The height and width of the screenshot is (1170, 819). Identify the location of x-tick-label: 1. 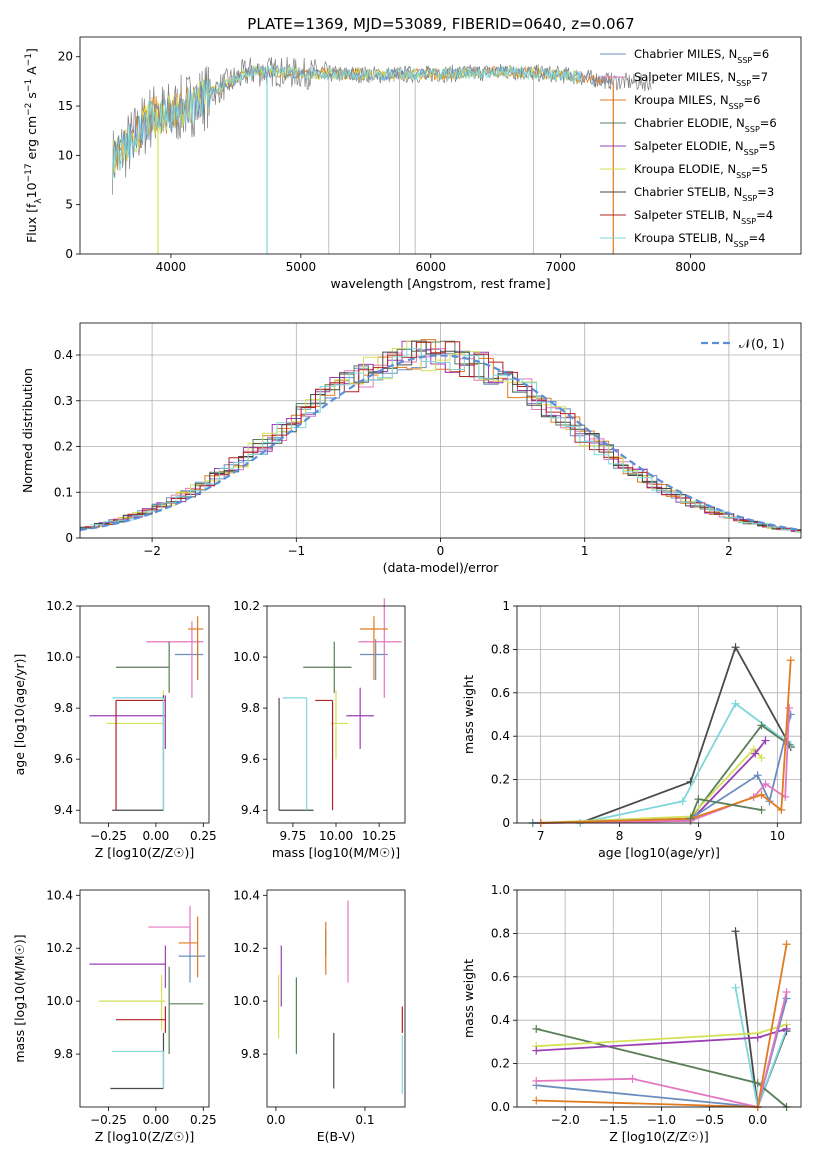
(585, 551).